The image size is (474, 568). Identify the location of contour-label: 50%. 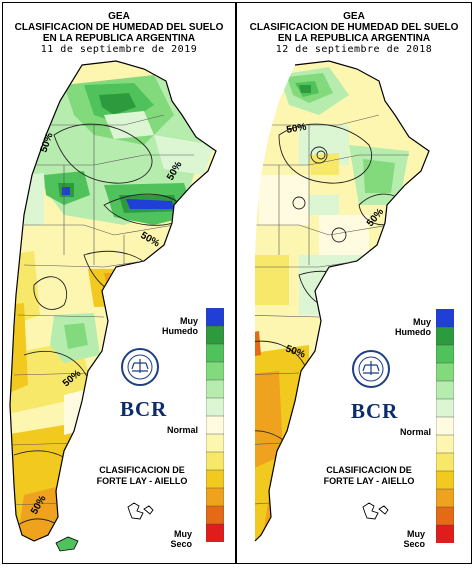
(297, 129).